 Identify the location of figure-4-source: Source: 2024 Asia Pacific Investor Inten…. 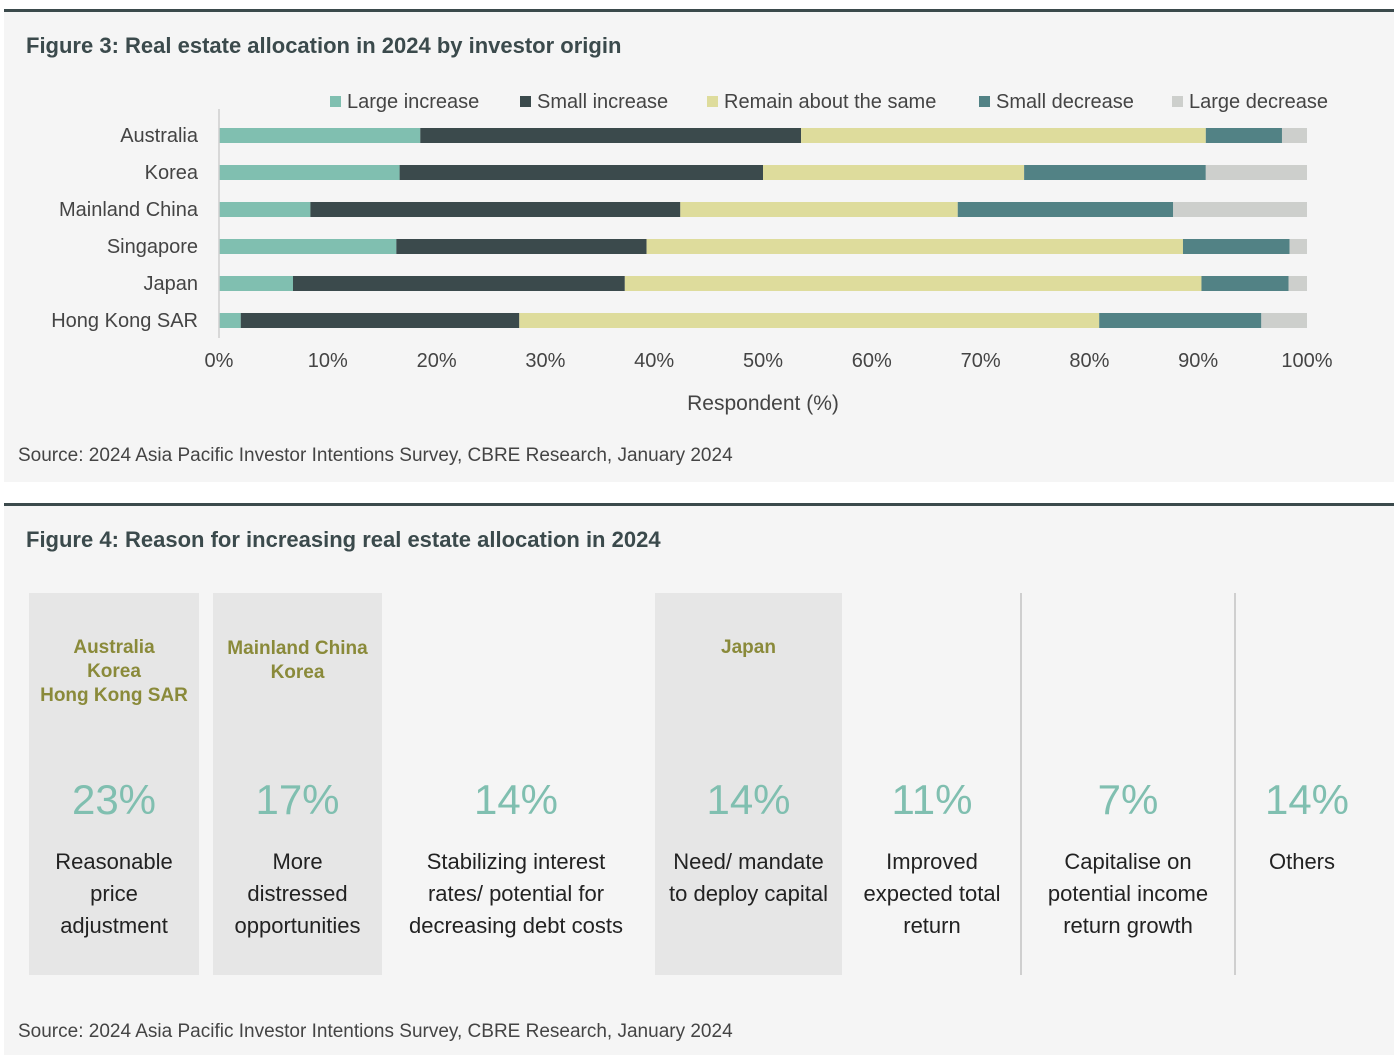
(375, 1031).